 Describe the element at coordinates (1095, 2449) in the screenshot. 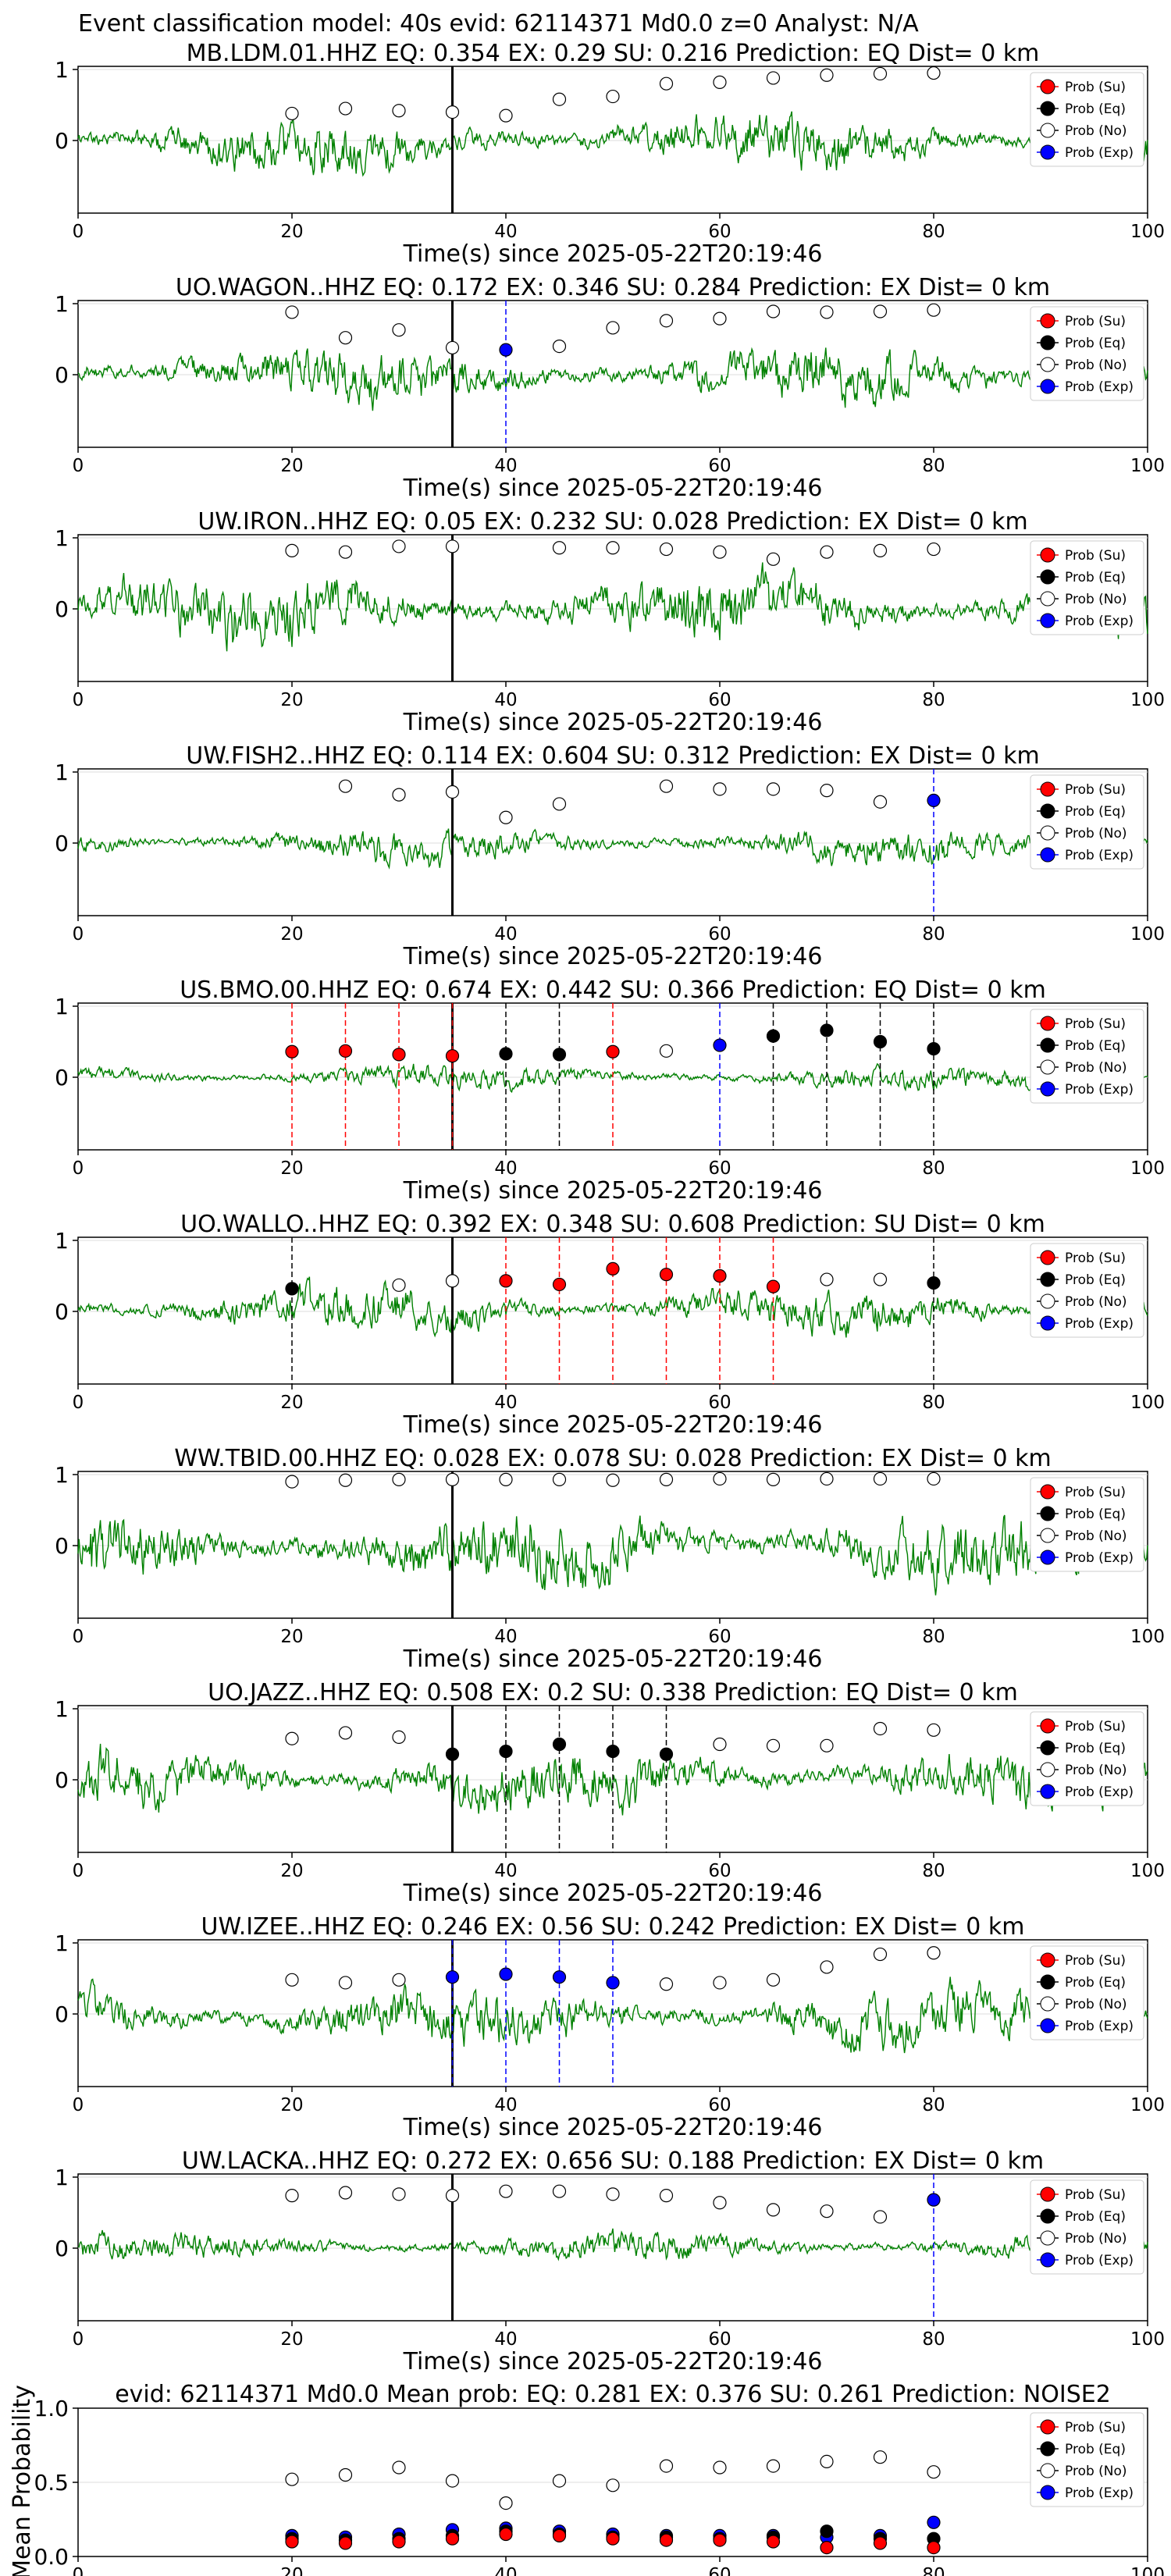

I see `legend-label-eq: Prob (Eq)` at that location.